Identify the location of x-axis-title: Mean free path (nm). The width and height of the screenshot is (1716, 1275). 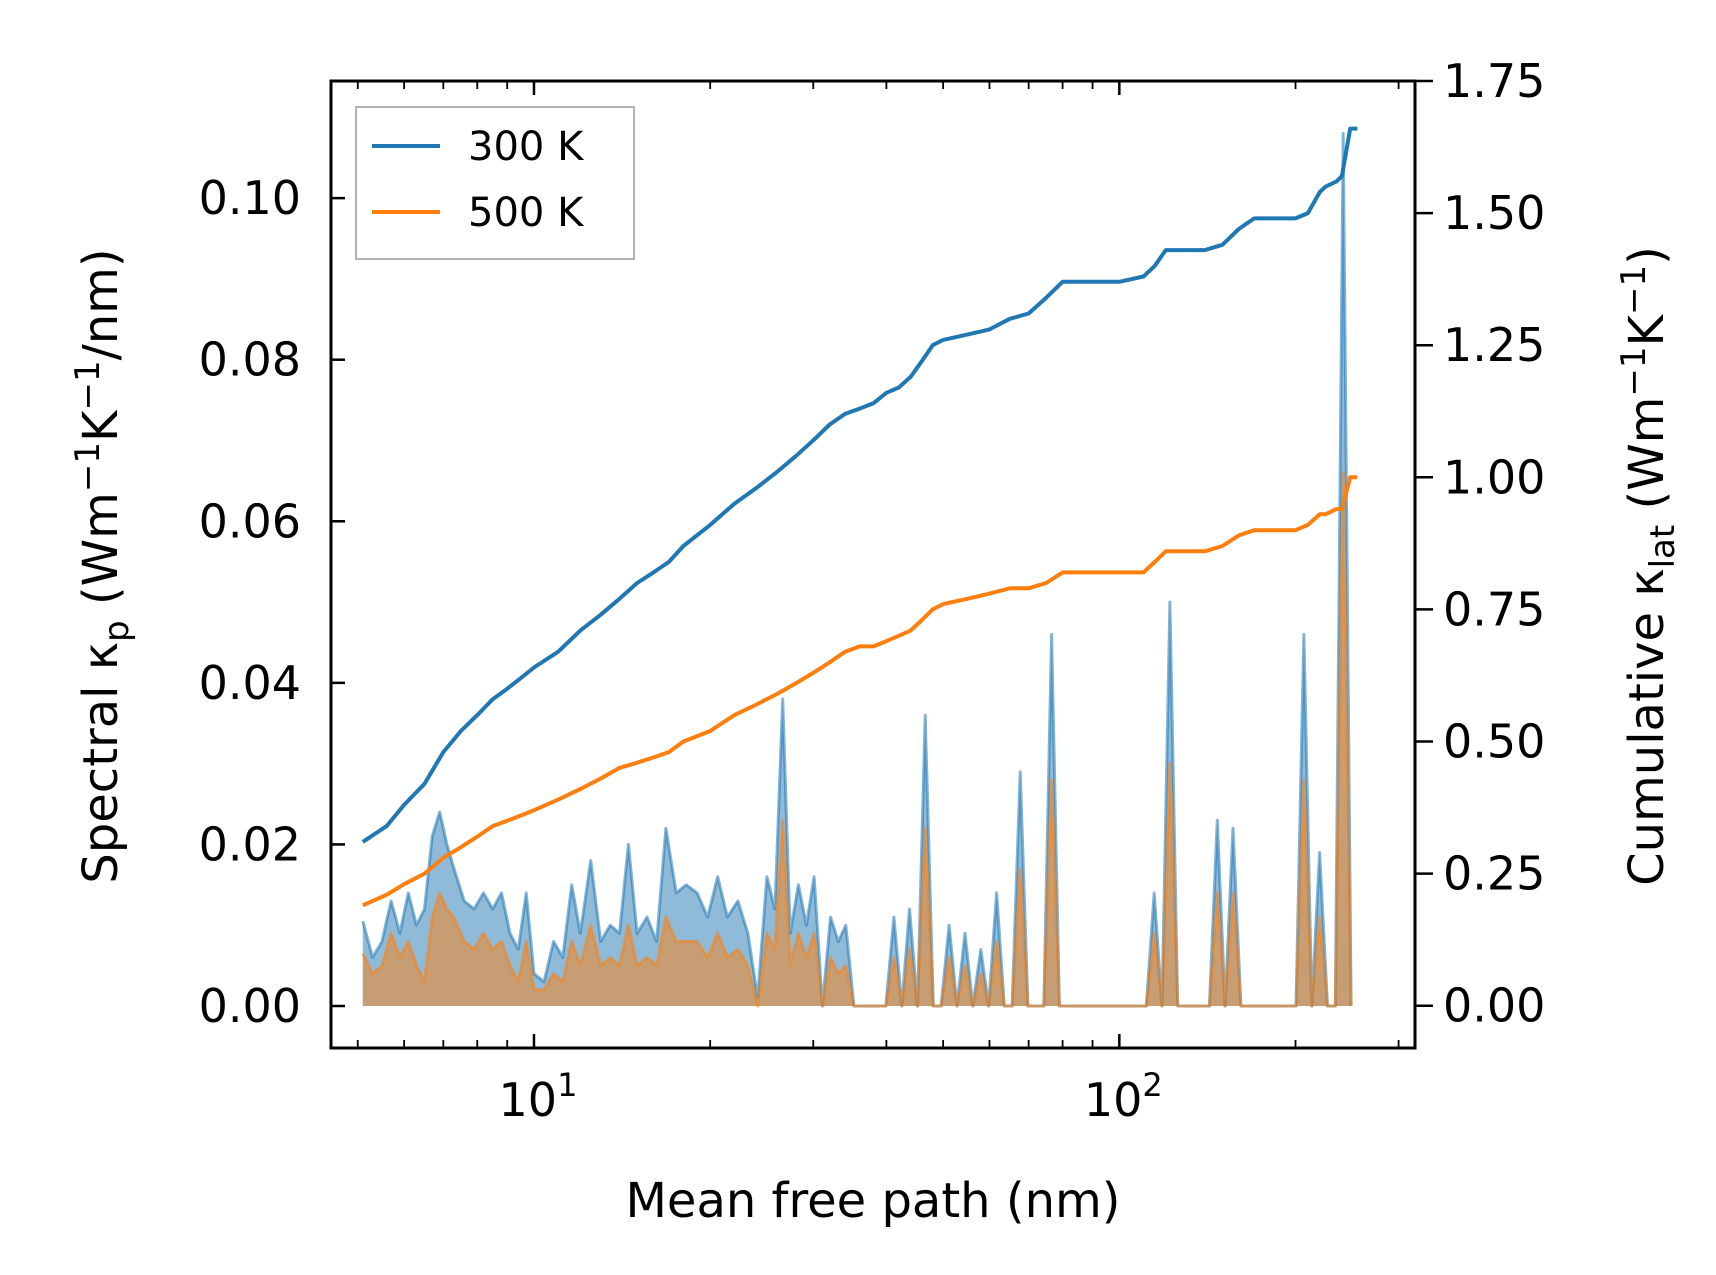
(873, 1201).